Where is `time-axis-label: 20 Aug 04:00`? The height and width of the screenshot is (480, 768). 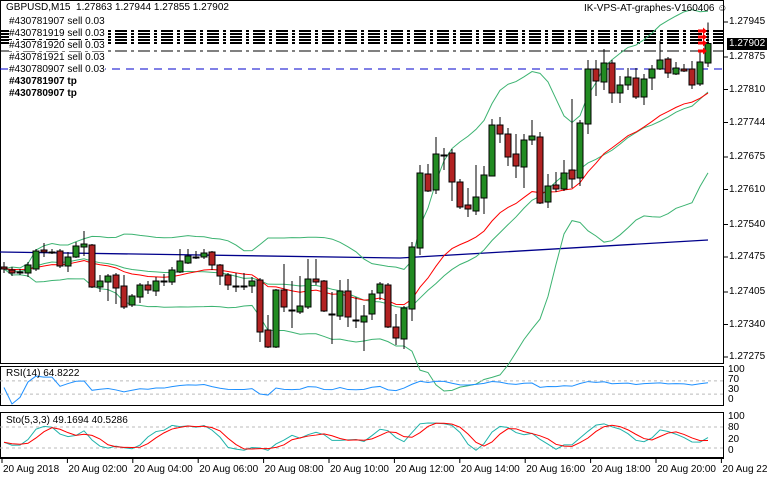
time-axis-label: 20 Aug 04:00 is located at coordinates (163, 469).